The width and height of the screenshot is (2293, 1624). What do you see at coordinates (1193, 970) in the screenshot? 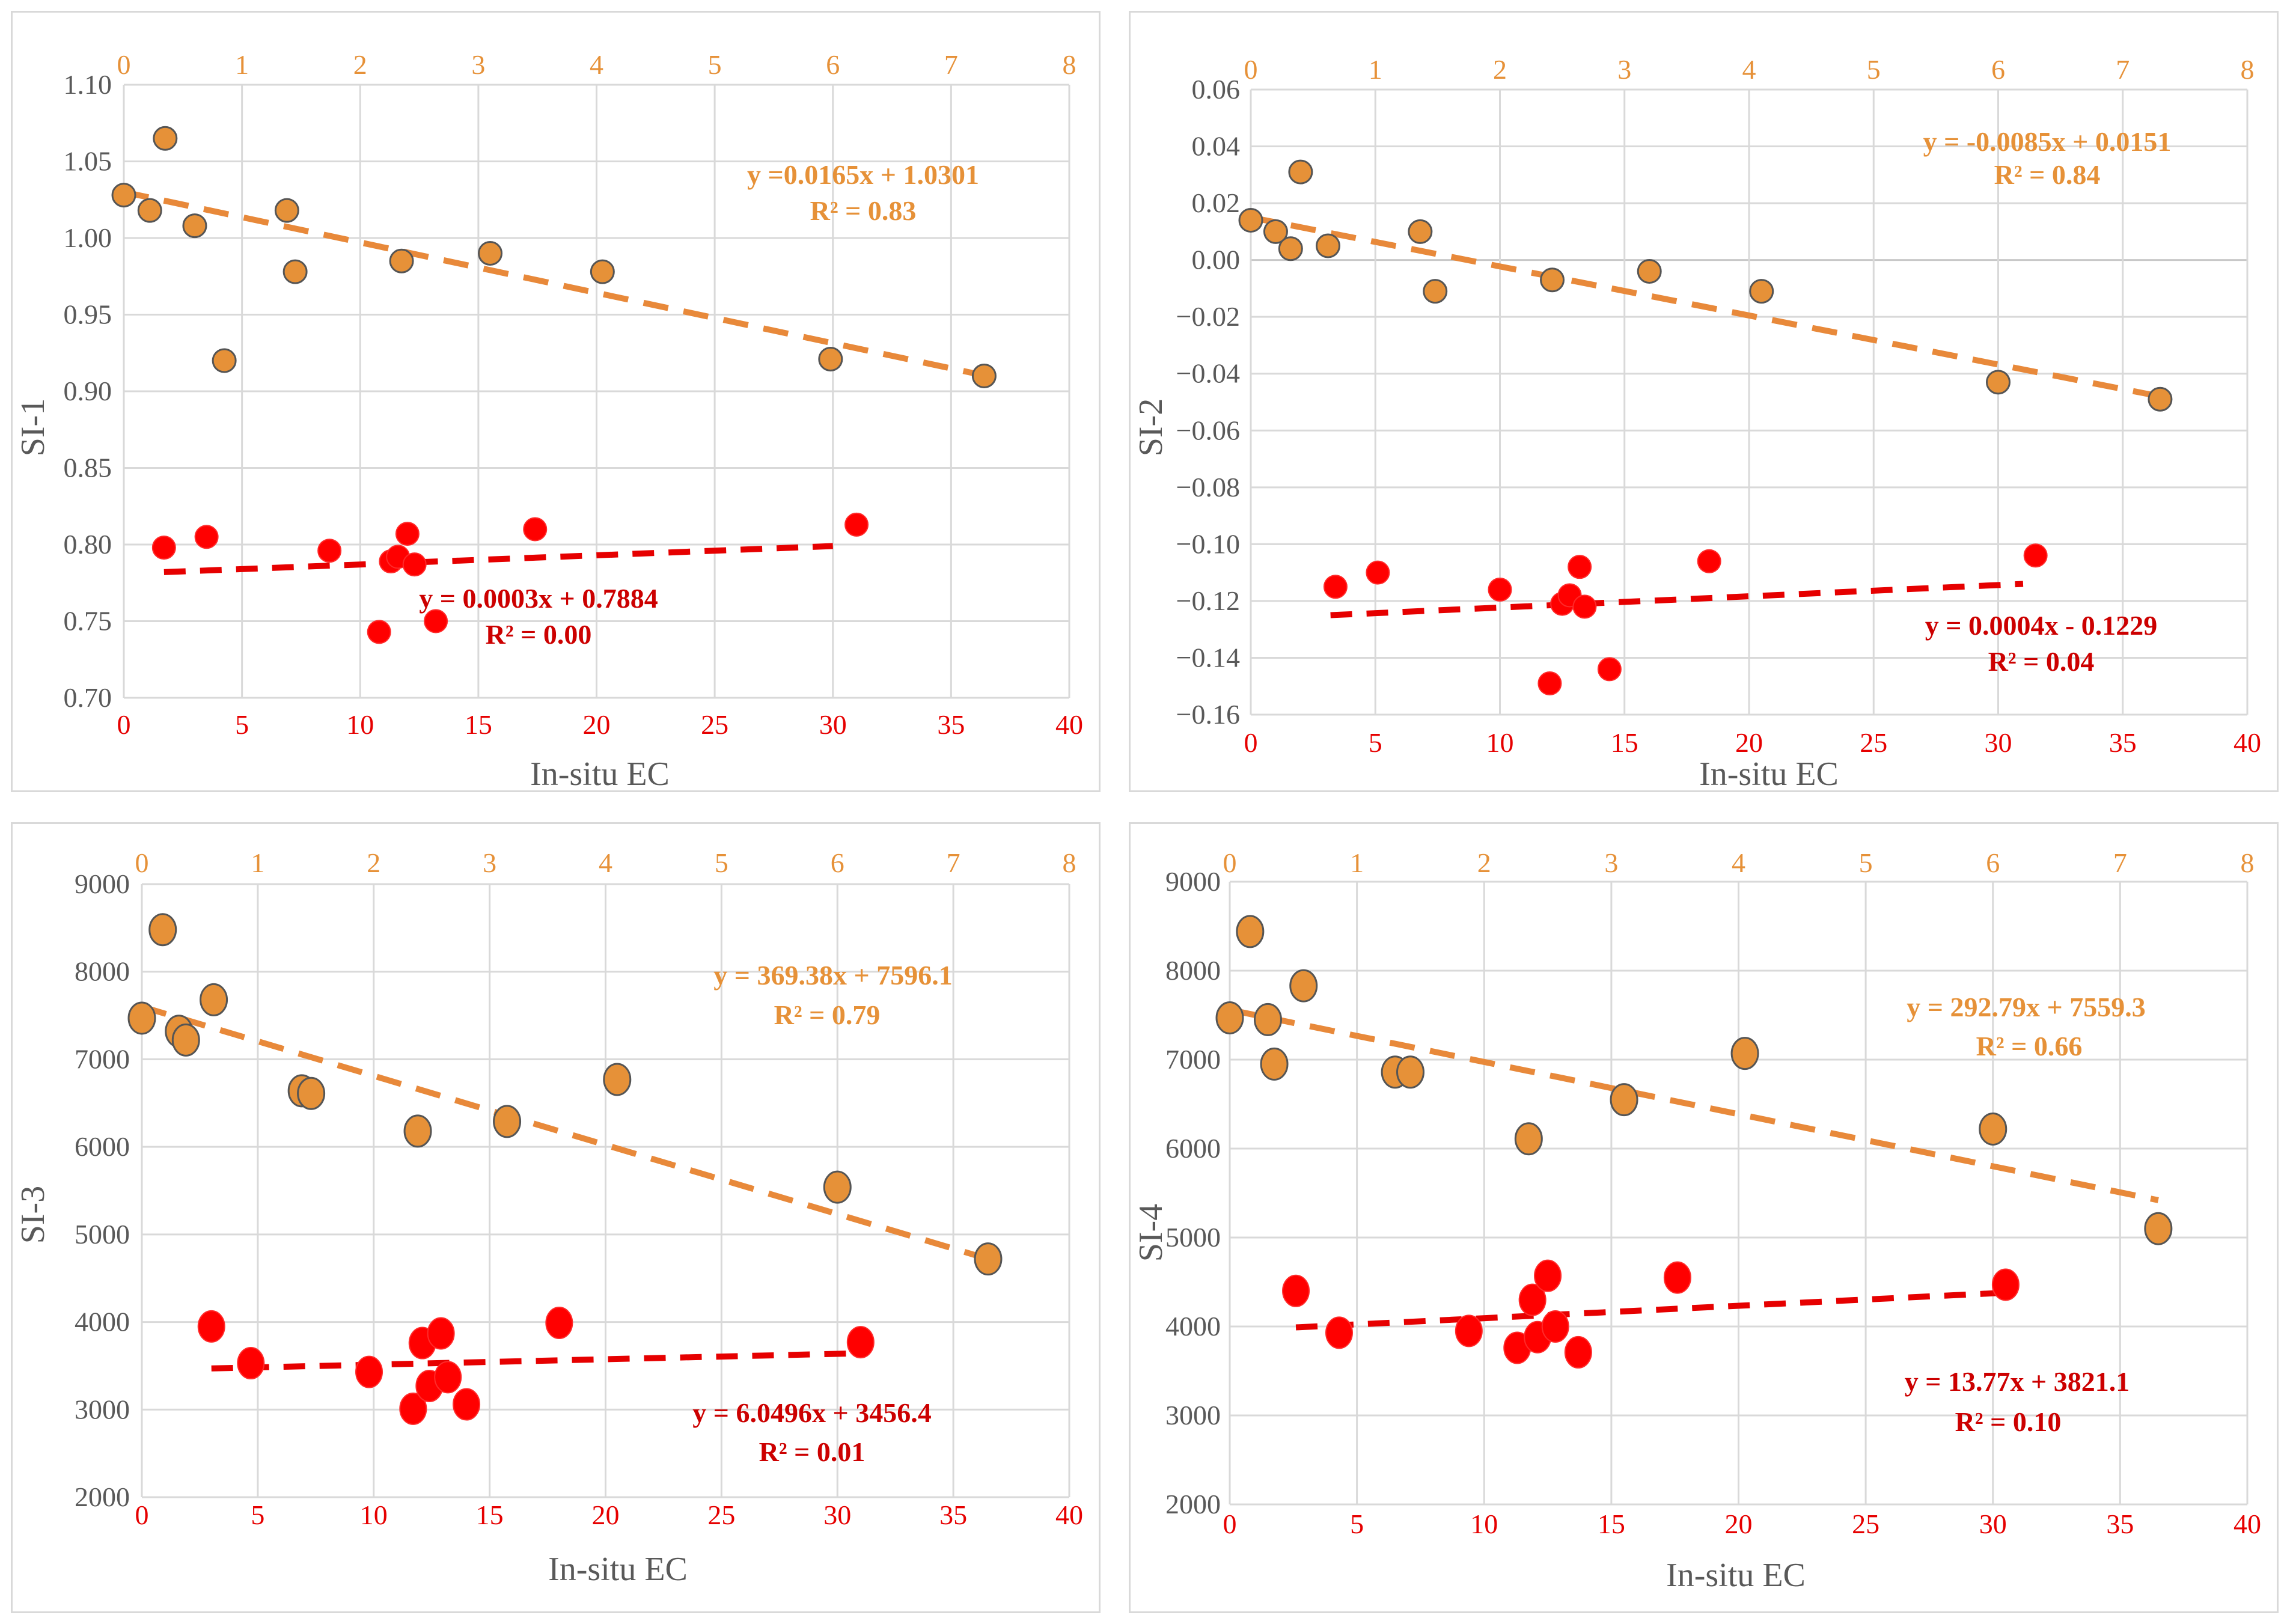
I see `y-tick-label: 8000` at bounding box center [1193, 970].